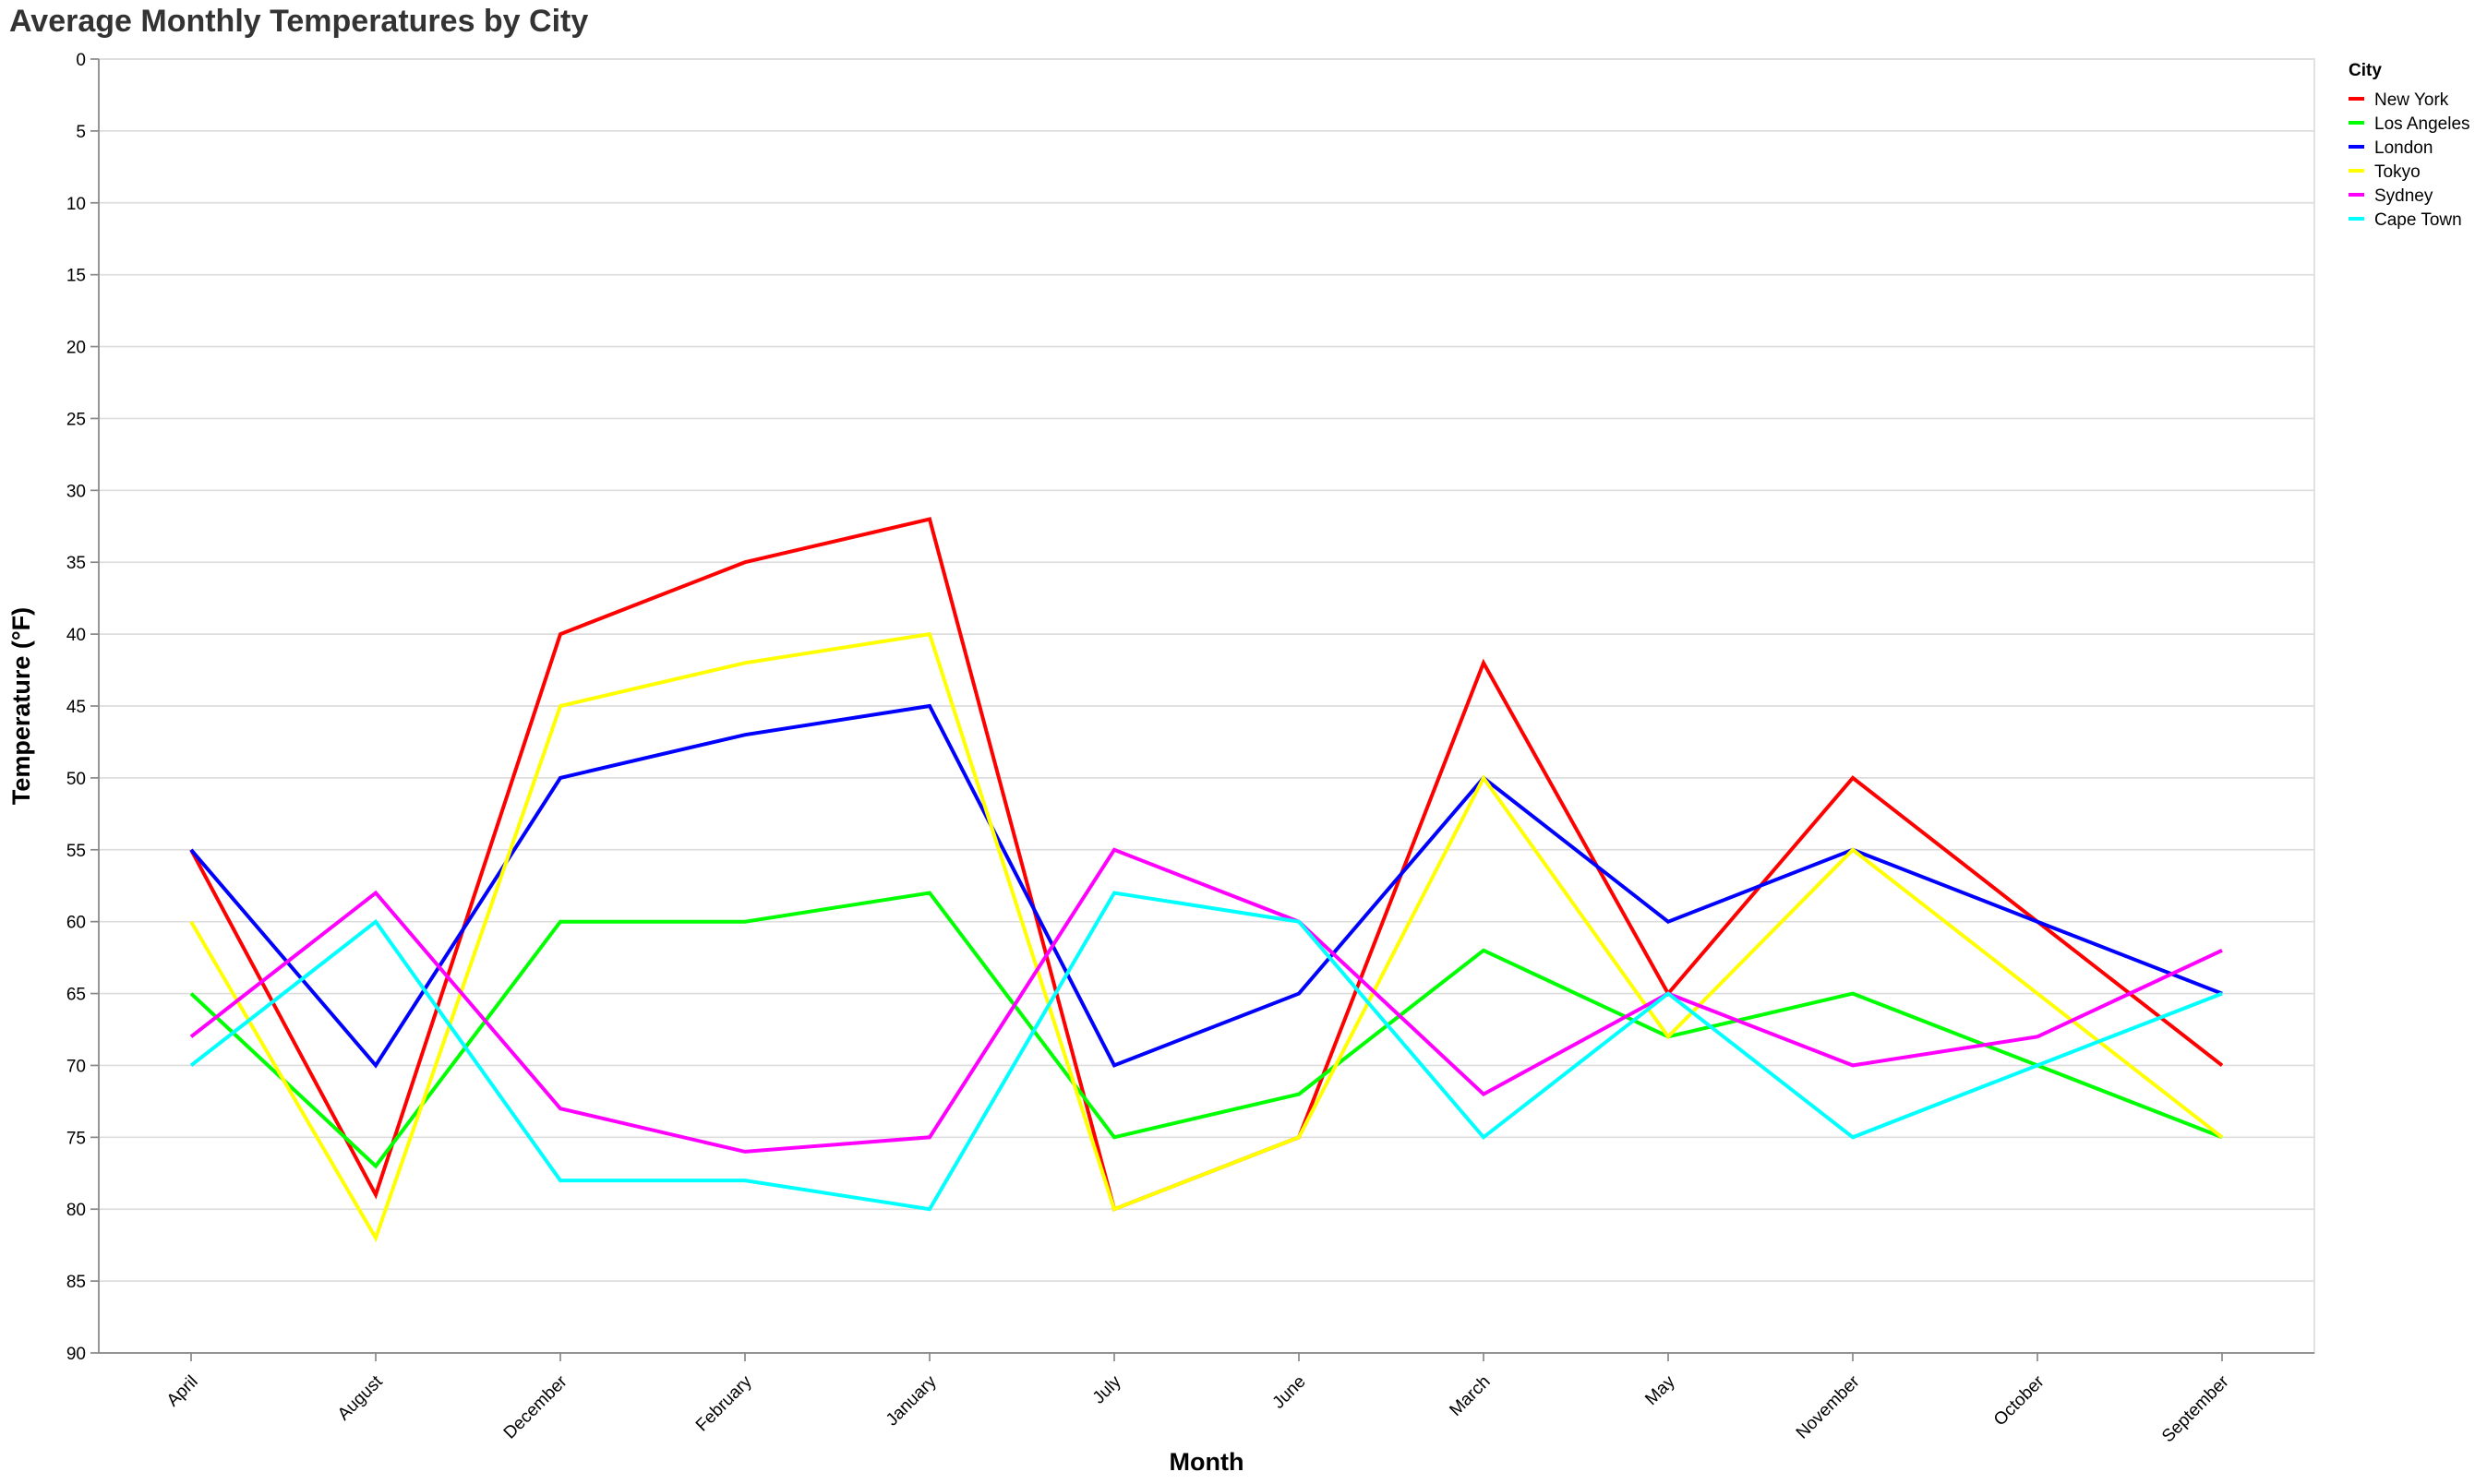  I want to click on chart-title: Average Monthly Temperatures by City, so click(299, 21).